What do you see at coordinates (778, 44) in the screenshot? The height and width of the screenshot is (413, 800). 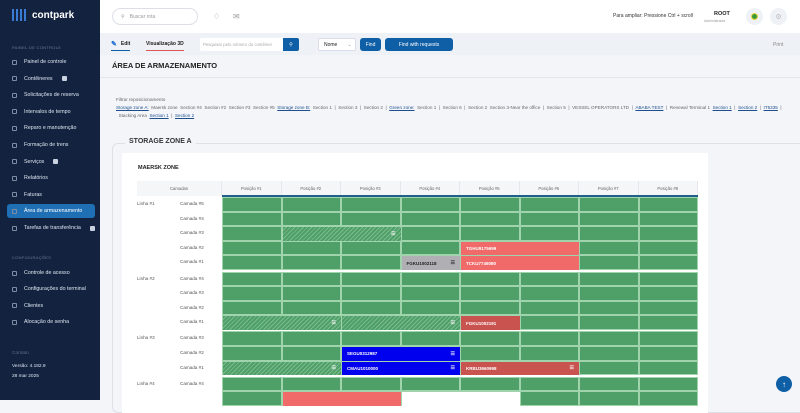 I see `print-button: Print` at bounding box center [778, 44].